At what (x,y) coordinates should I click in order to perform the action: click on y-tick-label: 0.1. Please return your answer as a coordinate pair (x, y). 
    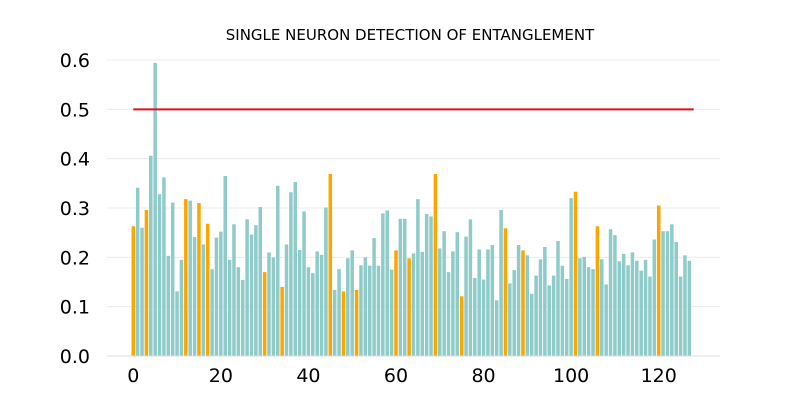
    Looking at the image, I should click on (75, 308).